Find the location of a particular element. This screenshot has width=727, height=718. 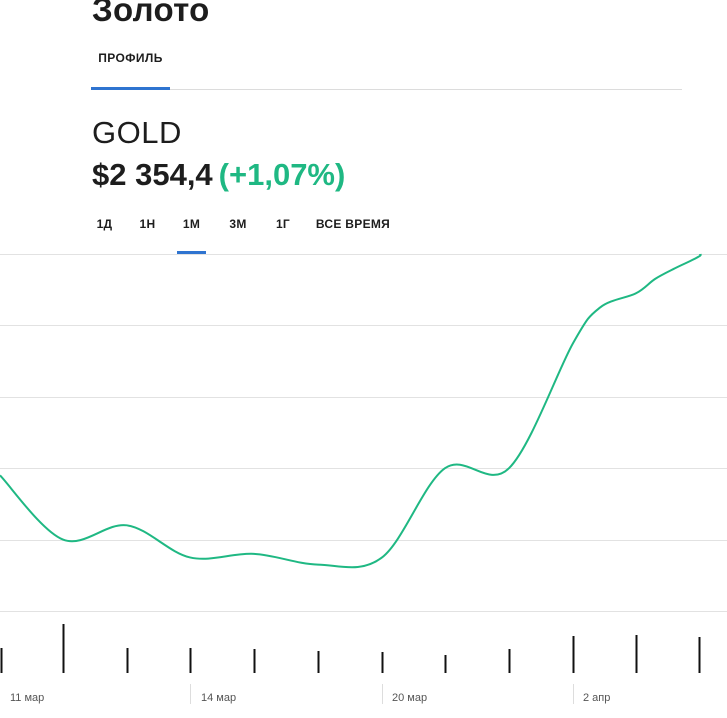

profile-tabs: ПРОФИЛЬ is located at coordinates (386, 45).